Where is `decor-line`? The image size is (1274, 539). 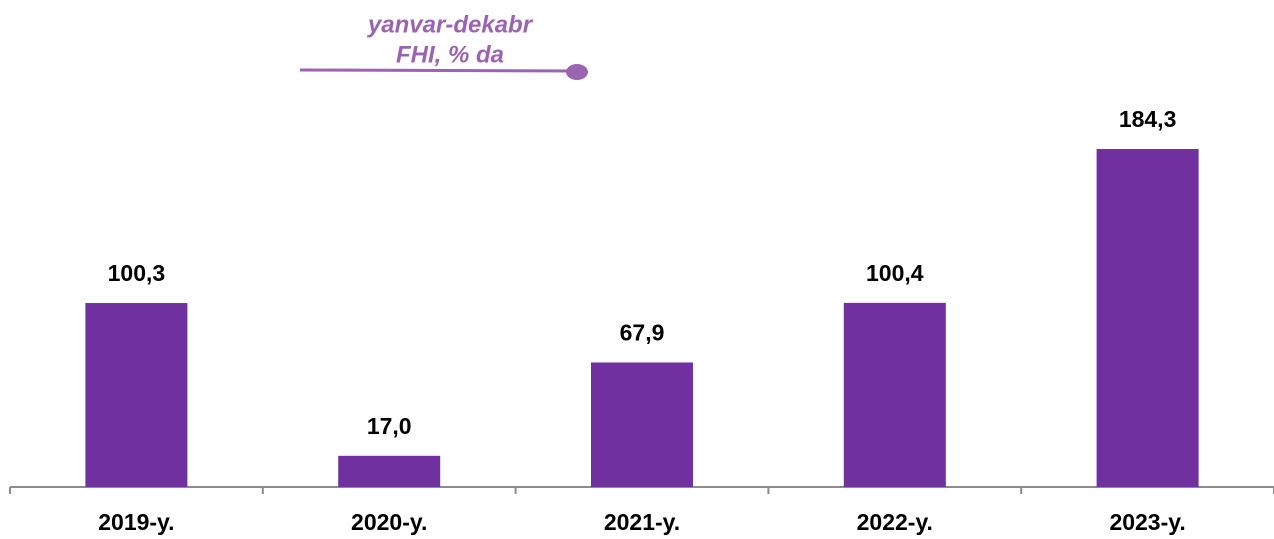 decor-line is located at coordinates (438, 70).